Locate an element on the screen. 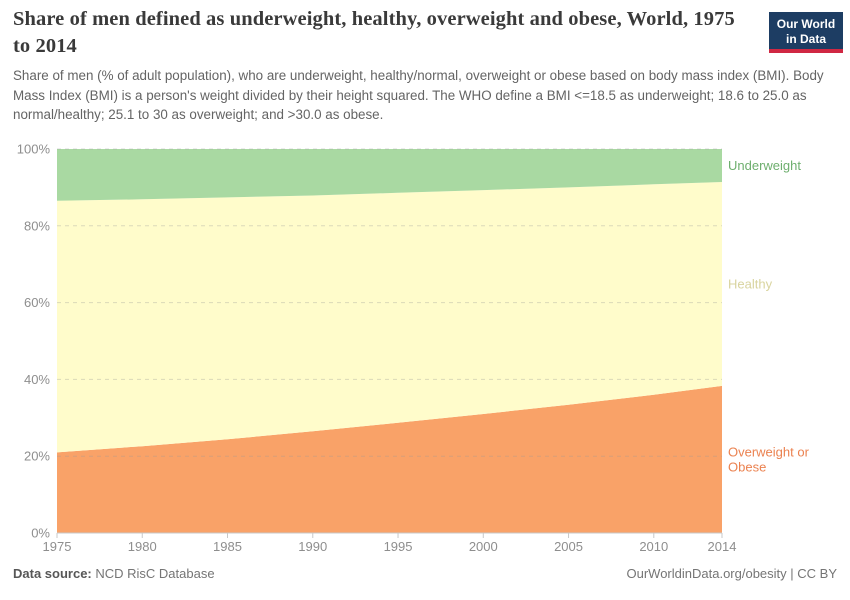 This screenshot has width=850, height=600. y-tick-label-60: 60% is located at coordinates (37, 302).